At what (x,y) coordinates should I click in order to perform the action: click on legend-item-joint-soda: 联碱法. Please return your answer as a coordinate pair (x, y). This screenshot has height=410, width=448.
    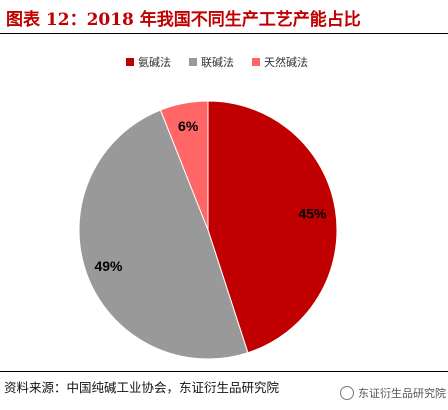
    Looking at the image, I should click on (211, 62).